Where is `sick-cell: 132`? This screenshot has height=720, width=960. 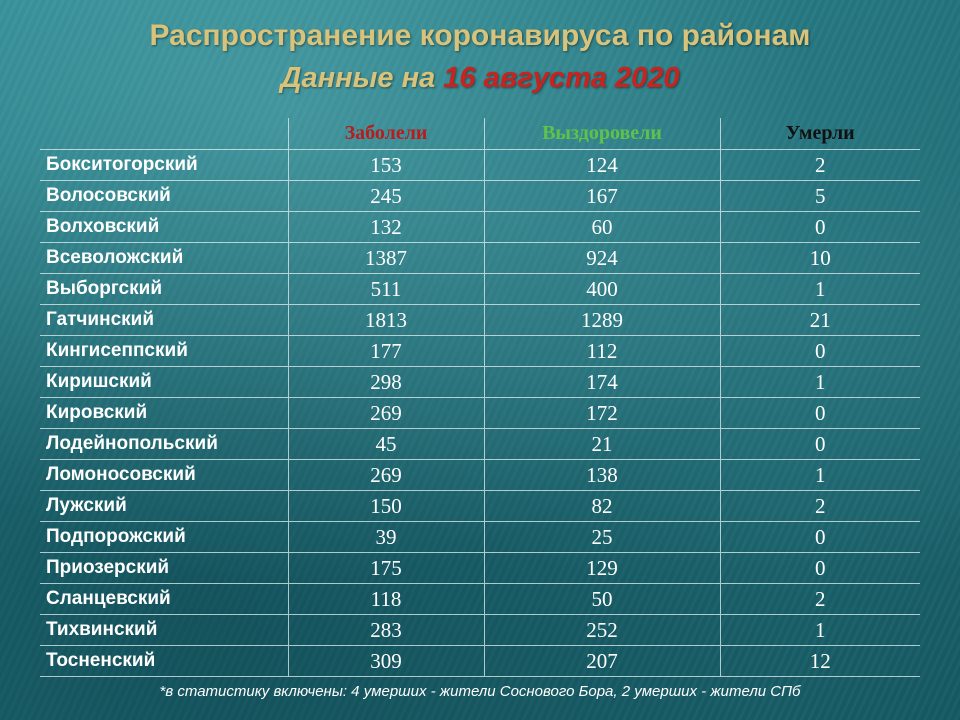 sick-cell: 132 is located at coordinates (385, 227).